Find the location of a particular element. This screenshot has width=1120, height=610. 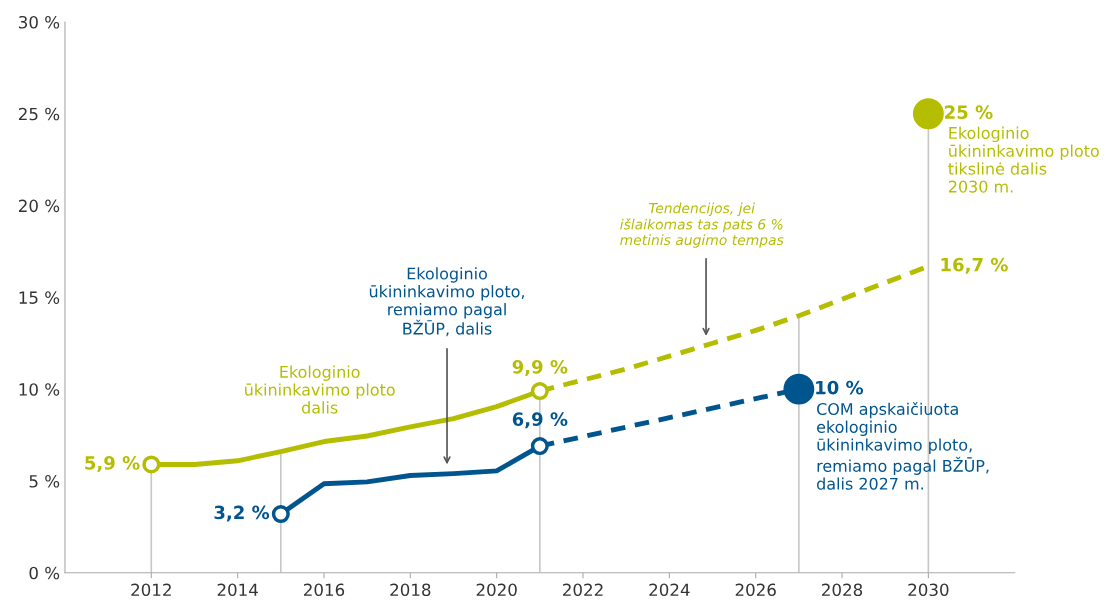

y-tick-label: 0 % is located at coordinates (44, 573).